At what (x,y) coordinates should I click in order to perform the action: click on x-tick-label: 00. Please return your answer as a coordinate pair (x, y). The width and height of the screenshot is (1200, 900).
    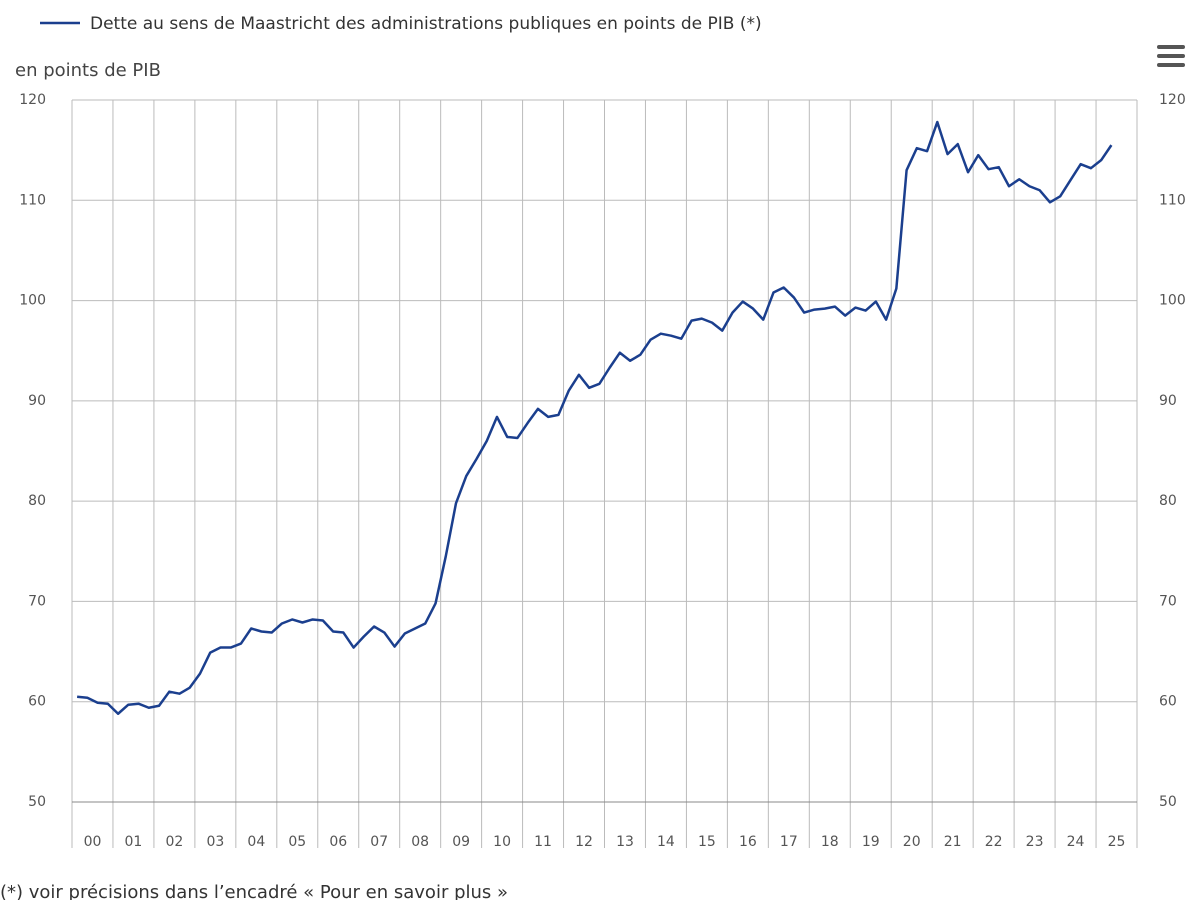
    Looking at the image, I should click on (93, 842).